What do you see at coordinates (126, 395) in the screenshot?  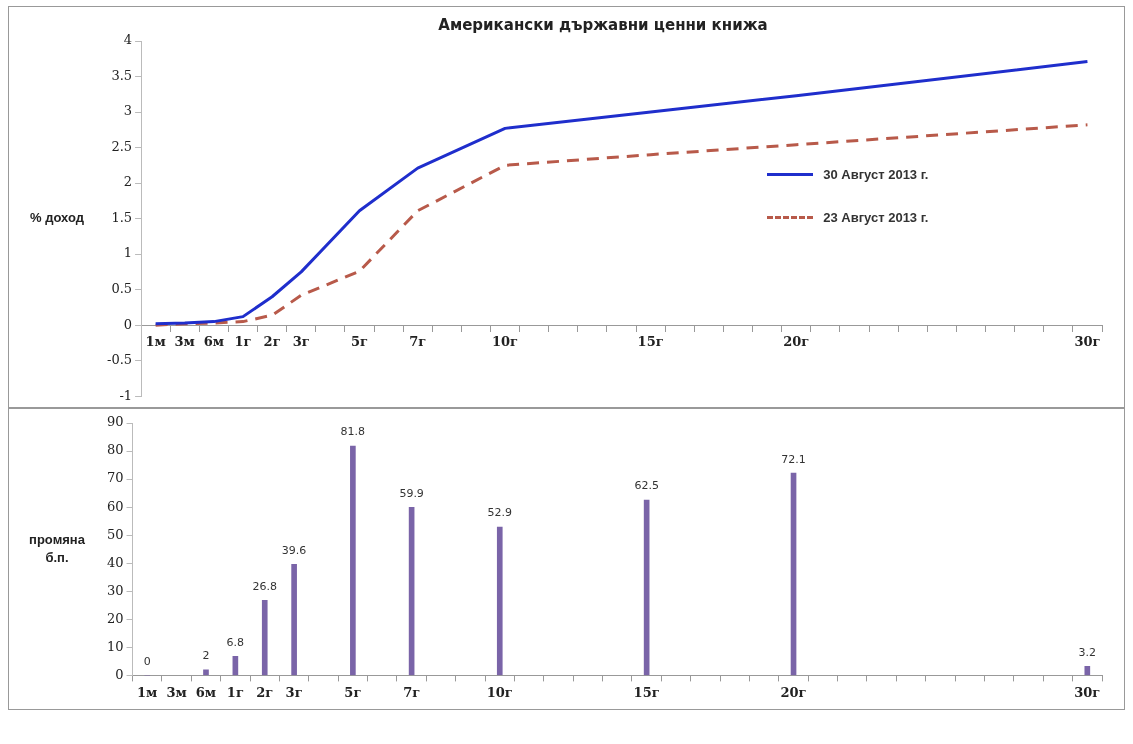 I see `y-tick-label: -1` at bounding box center [126, 395].